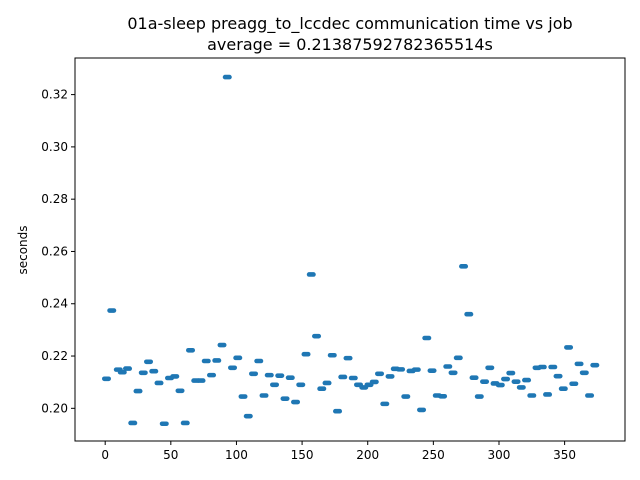 The width and height of the screenshot is (640, 480). I want to click on chart-subtitle: average = 0.21387592782365514s, so click(350, 44).